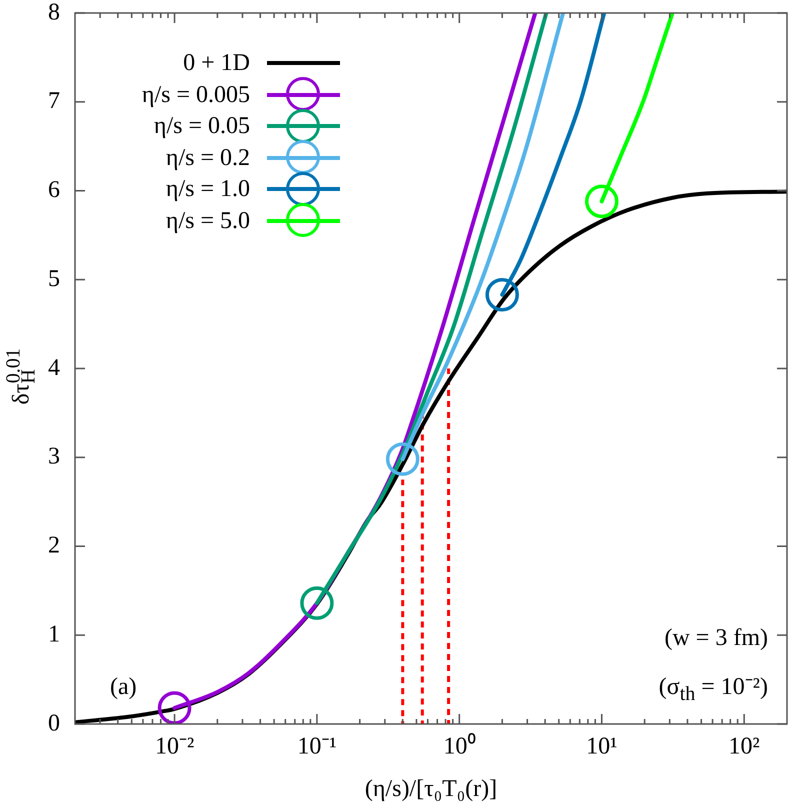 This screenshot has height=805, width=789. I want to click on legend-label: η/s = 1.0, so click(207, 189).